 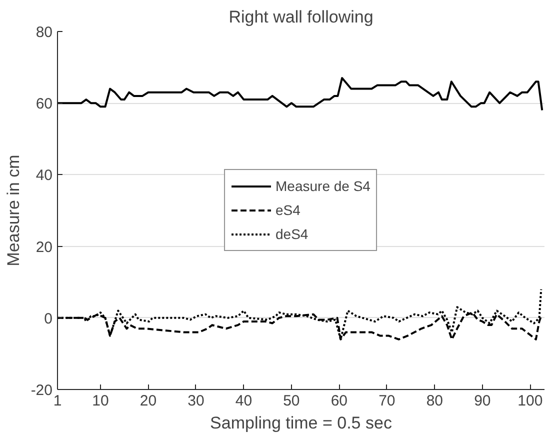 I want to click on x-tick-label: 30, so click(x=196, y=401).